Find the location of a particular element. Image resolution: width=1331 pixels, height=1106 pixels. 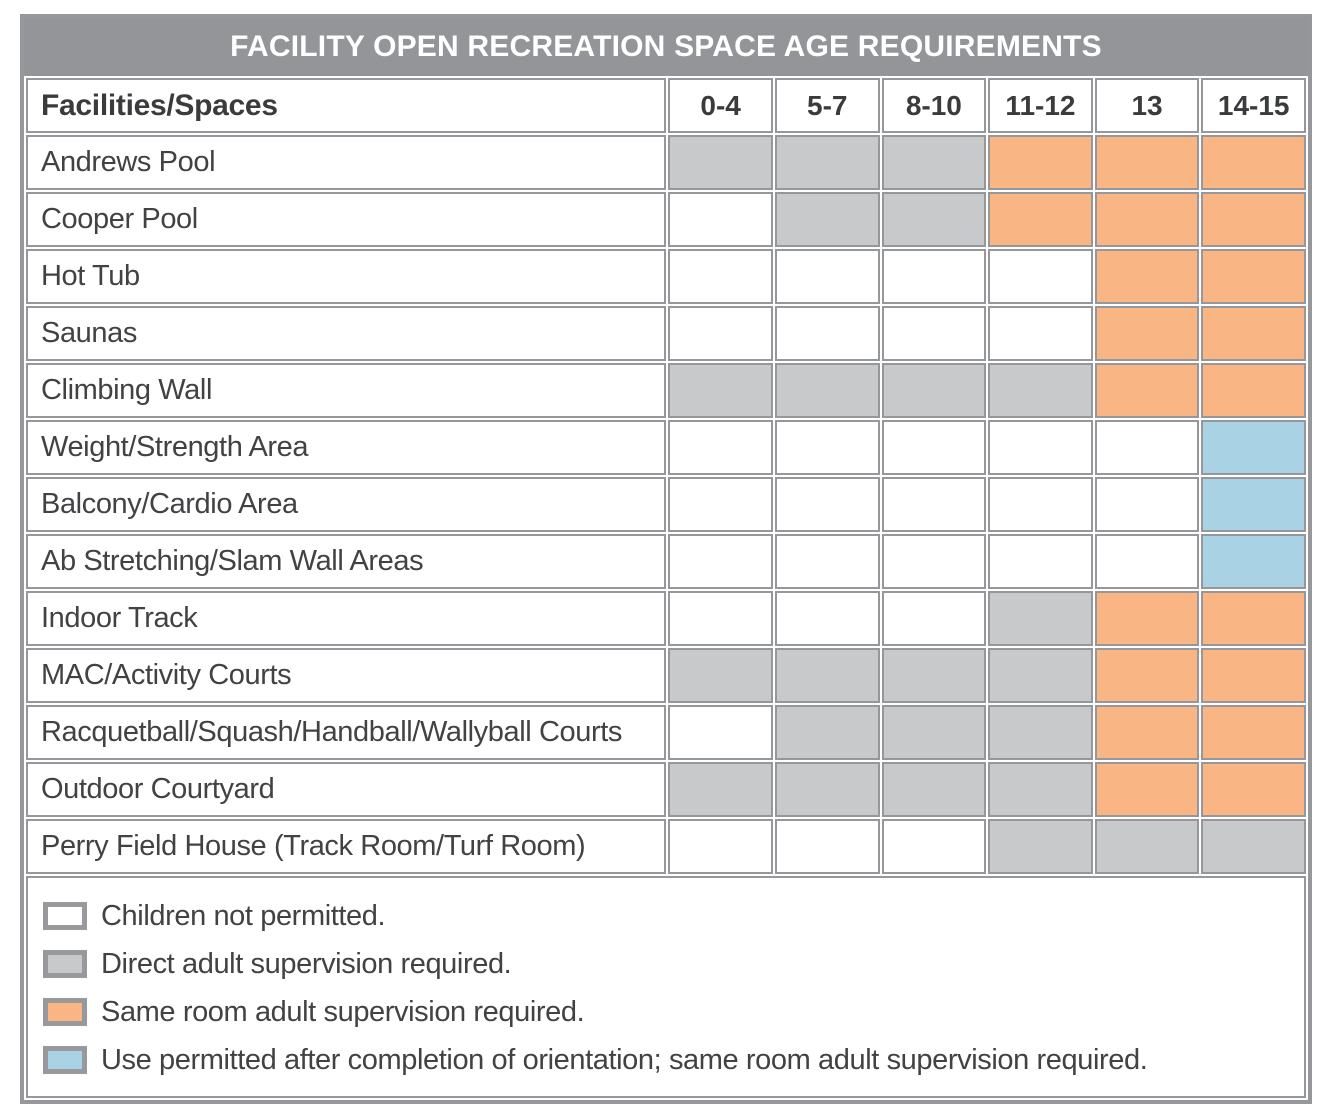

legend-swatch-orange is located at coordinates (65, 1012).